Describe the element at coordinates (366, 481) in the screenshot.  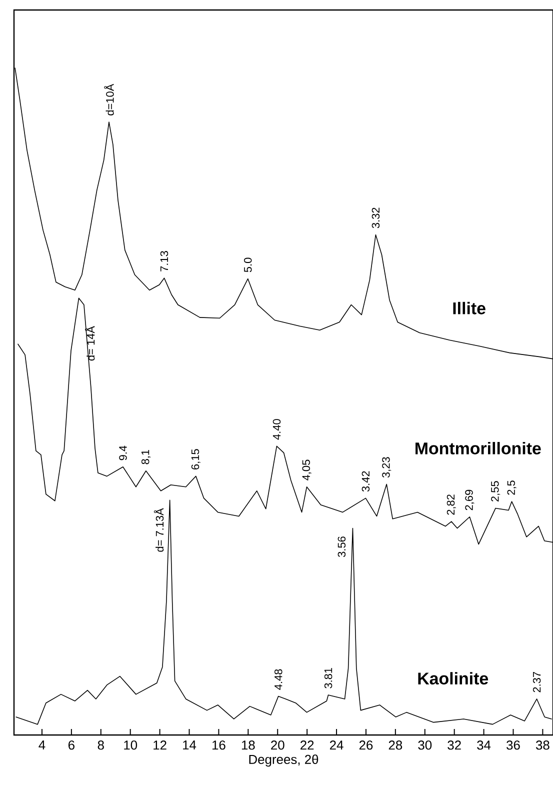
I see `annotation: 3.42` at that location.